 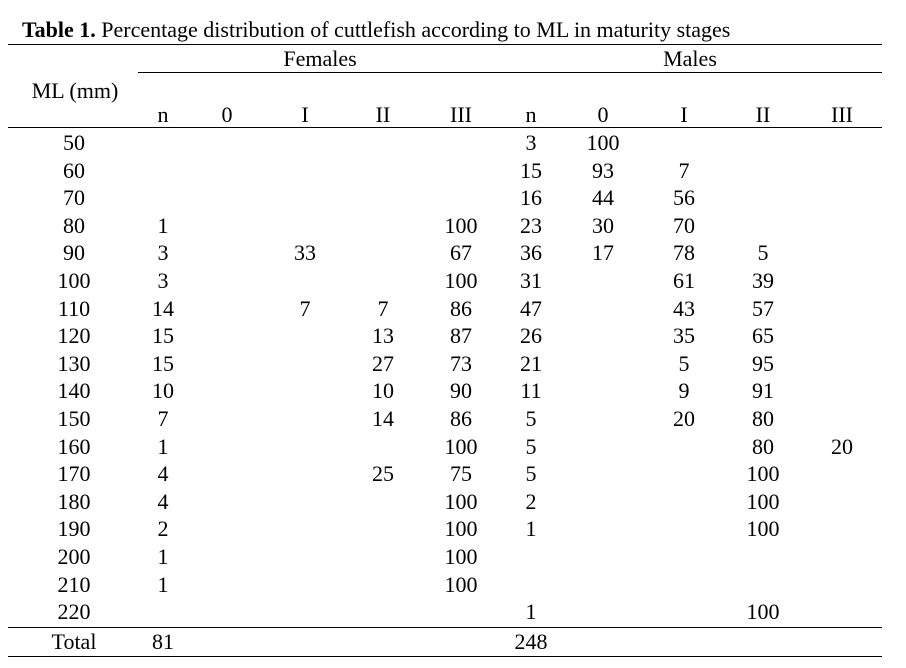 I want to click on group-header-males: Males, so click(x=690, y=58).